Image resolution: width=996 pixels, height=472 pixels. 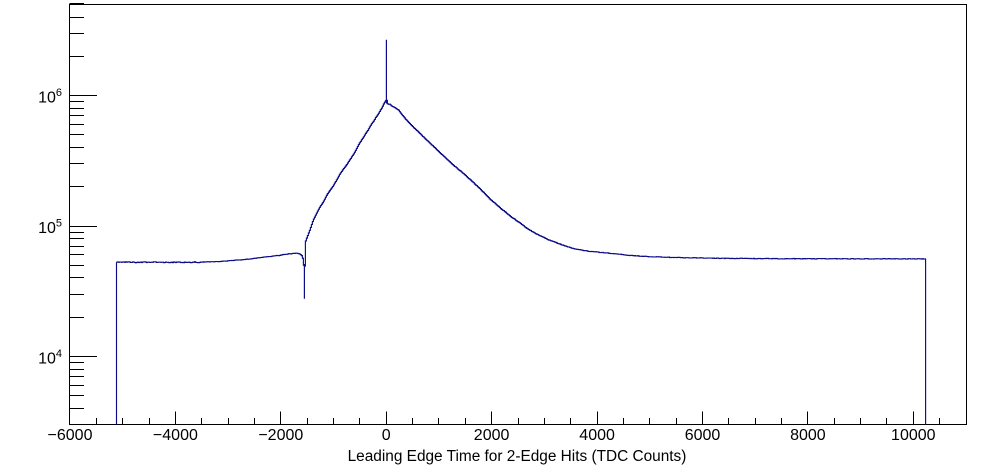 I want to click on svg-text: 8000, so click(x=808, y=435).